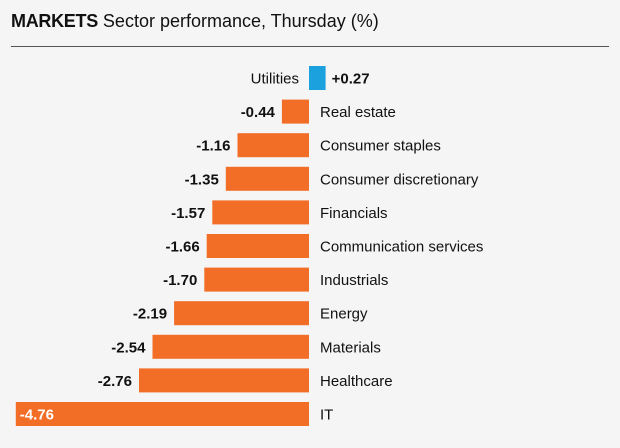 This screenshot has width=620, height=448. I want to click on value-label-2: -1.16, so click(213, 146).